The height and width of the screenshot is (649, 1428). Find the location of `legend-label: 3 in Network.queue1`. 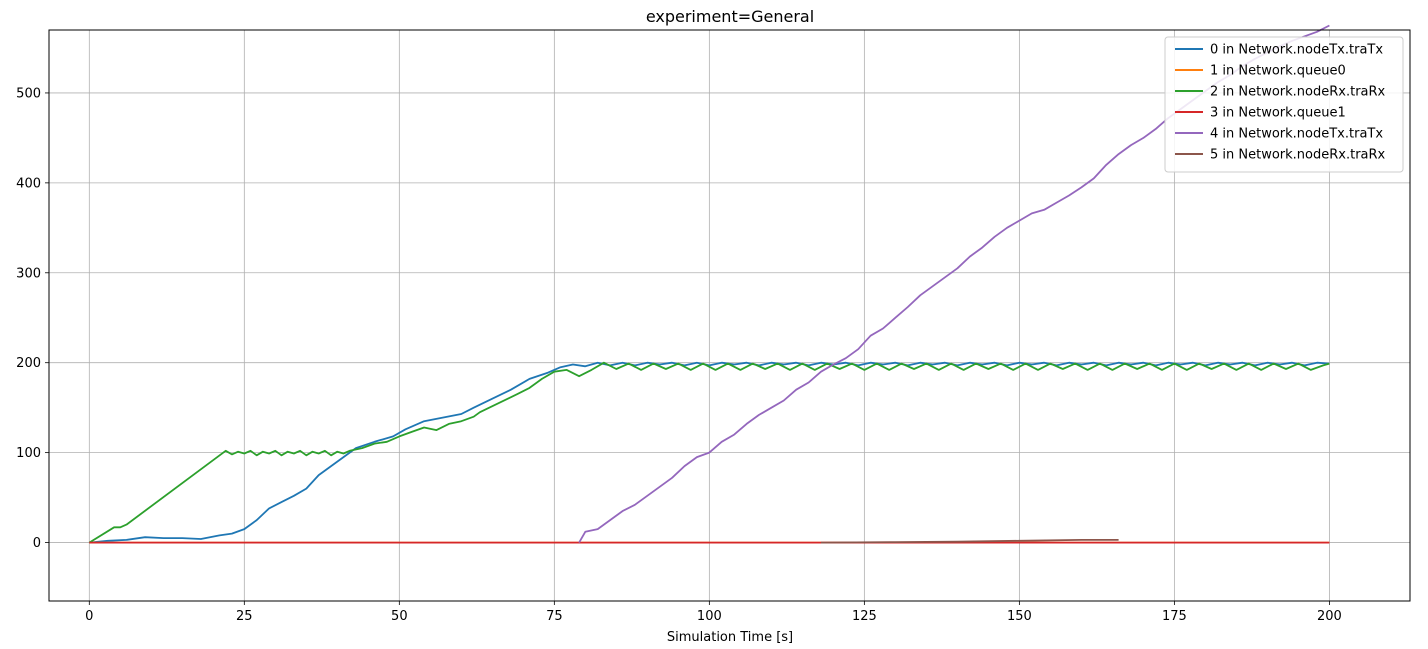

legend-label: 3 in Network.queue1 is located at coordinates (1278, 113).